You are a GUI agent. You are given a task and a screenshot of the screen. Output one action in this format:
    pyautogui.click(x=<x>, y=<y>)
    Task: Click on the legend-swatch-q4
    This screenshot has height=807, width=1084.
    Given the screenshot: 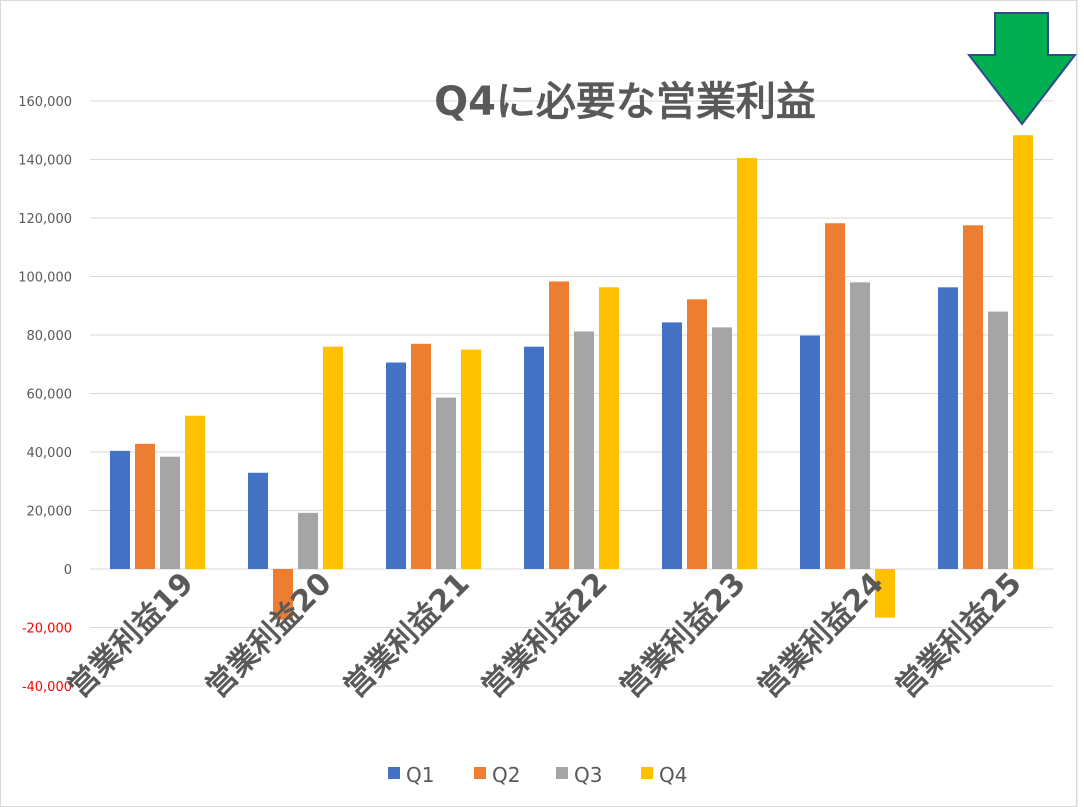 What is the action you would take?
    pyautogui.click(x=647, y=773)
    